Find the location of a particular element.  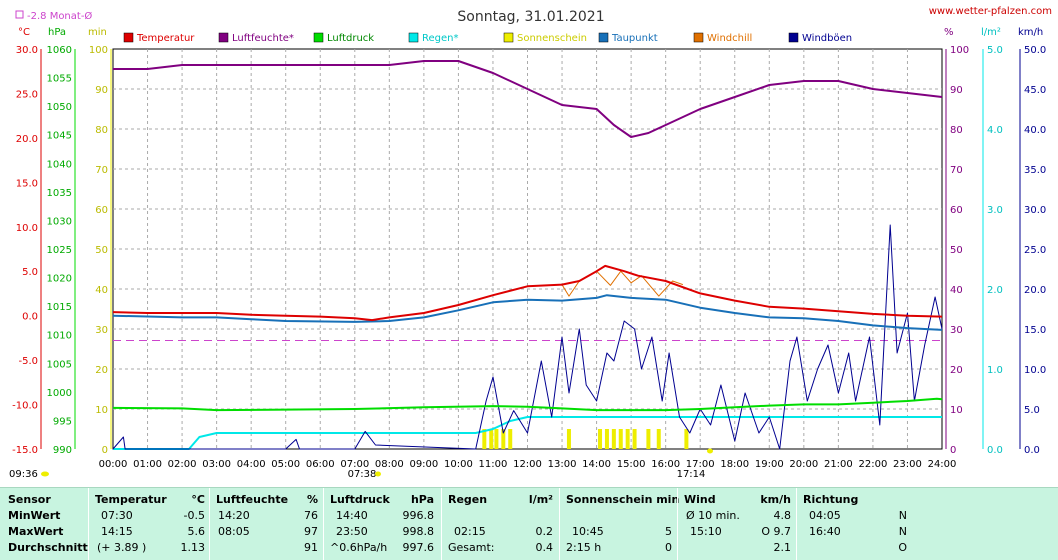

dir-max-time: 16:40 is located at coordinates (825, 531).